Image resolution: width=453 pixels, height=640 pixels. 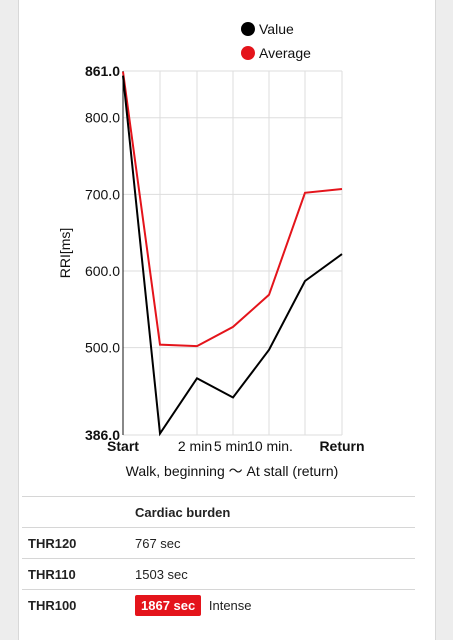 I want to click on y-tick-label: 800.0, so click(x=102, y=118).